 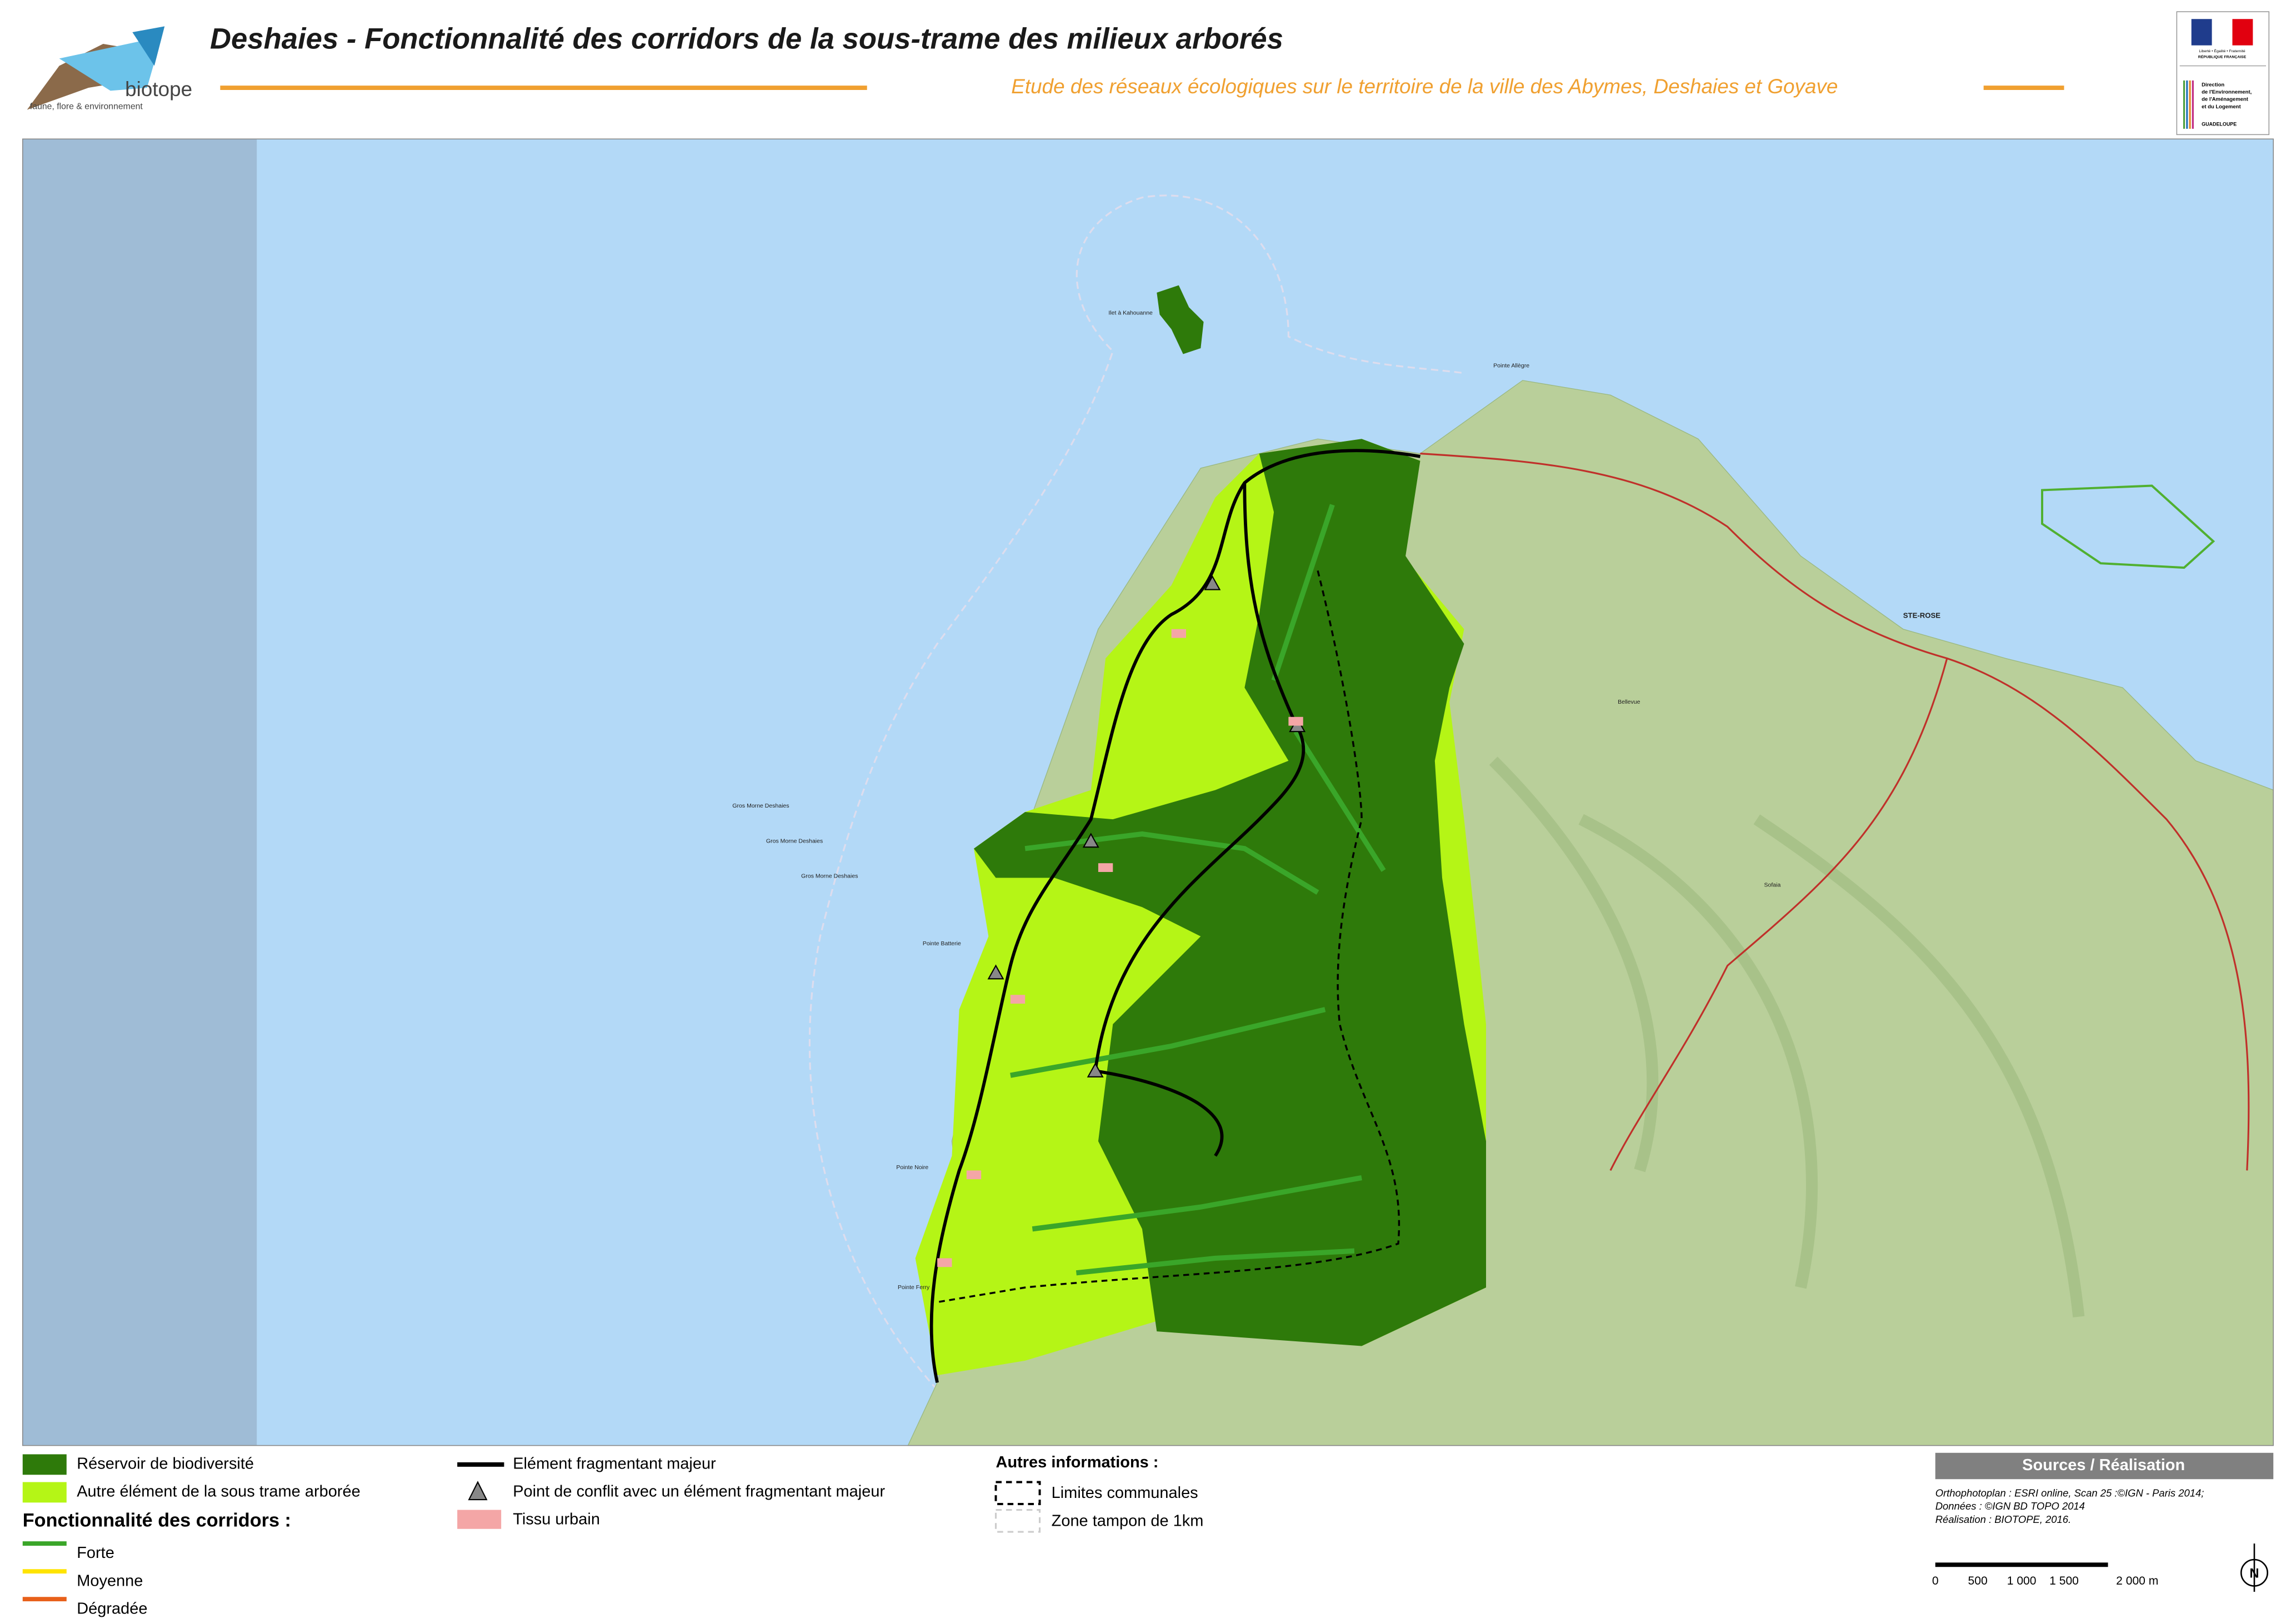 What do you see at coordinates (2219, 124) in the screenshot?
I see `label: GUADELOUPE` at bounding box center [2219, 124].